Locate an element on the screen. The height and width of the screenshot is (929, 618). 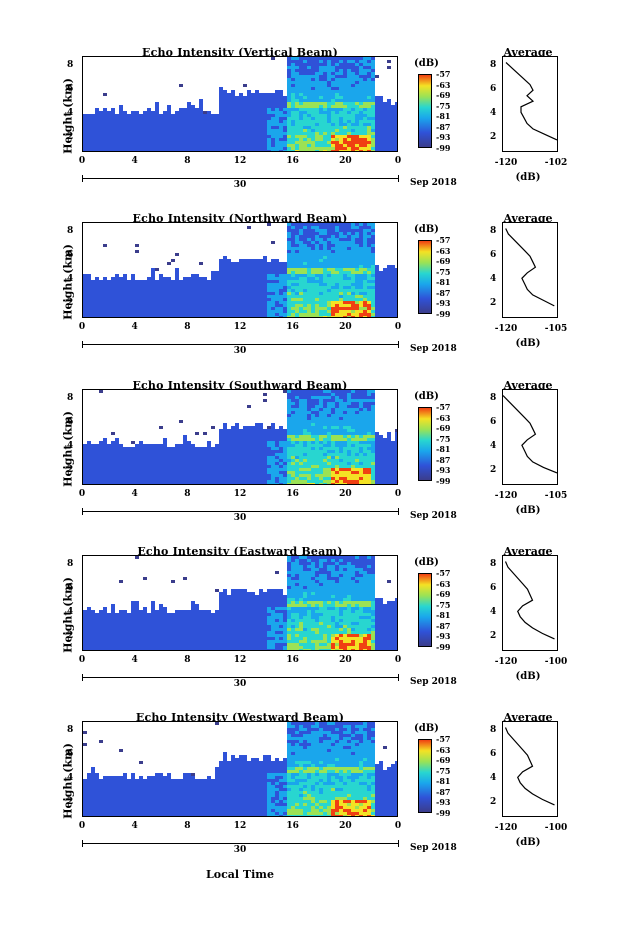
average-x-label: (dB) is located at coordinates (528, 343).